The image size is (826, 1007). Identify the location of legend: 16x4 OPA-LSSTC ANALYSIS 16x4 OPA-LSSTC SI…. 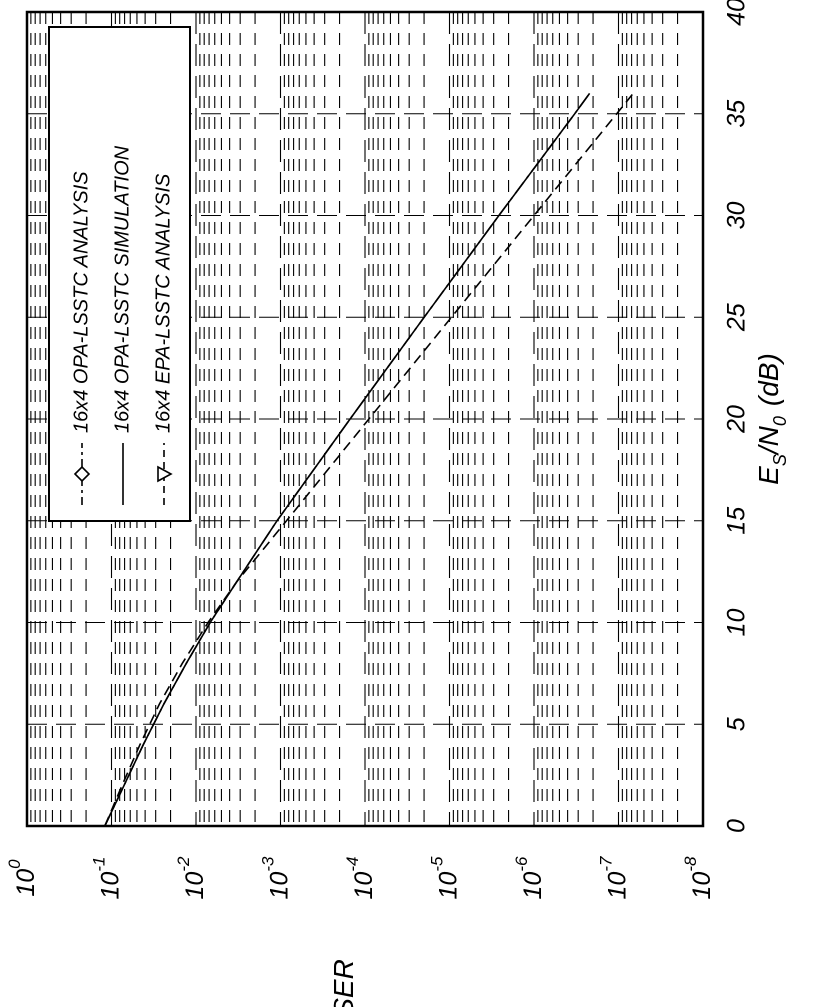
(119, 274).